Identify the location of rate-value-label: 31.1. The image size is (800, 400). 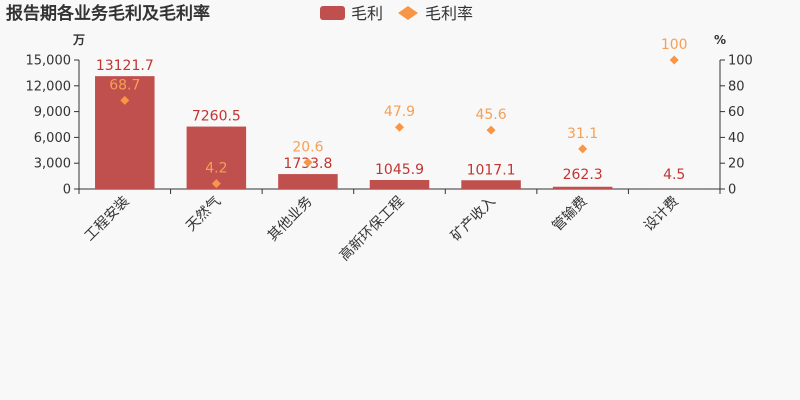
(582, 134).